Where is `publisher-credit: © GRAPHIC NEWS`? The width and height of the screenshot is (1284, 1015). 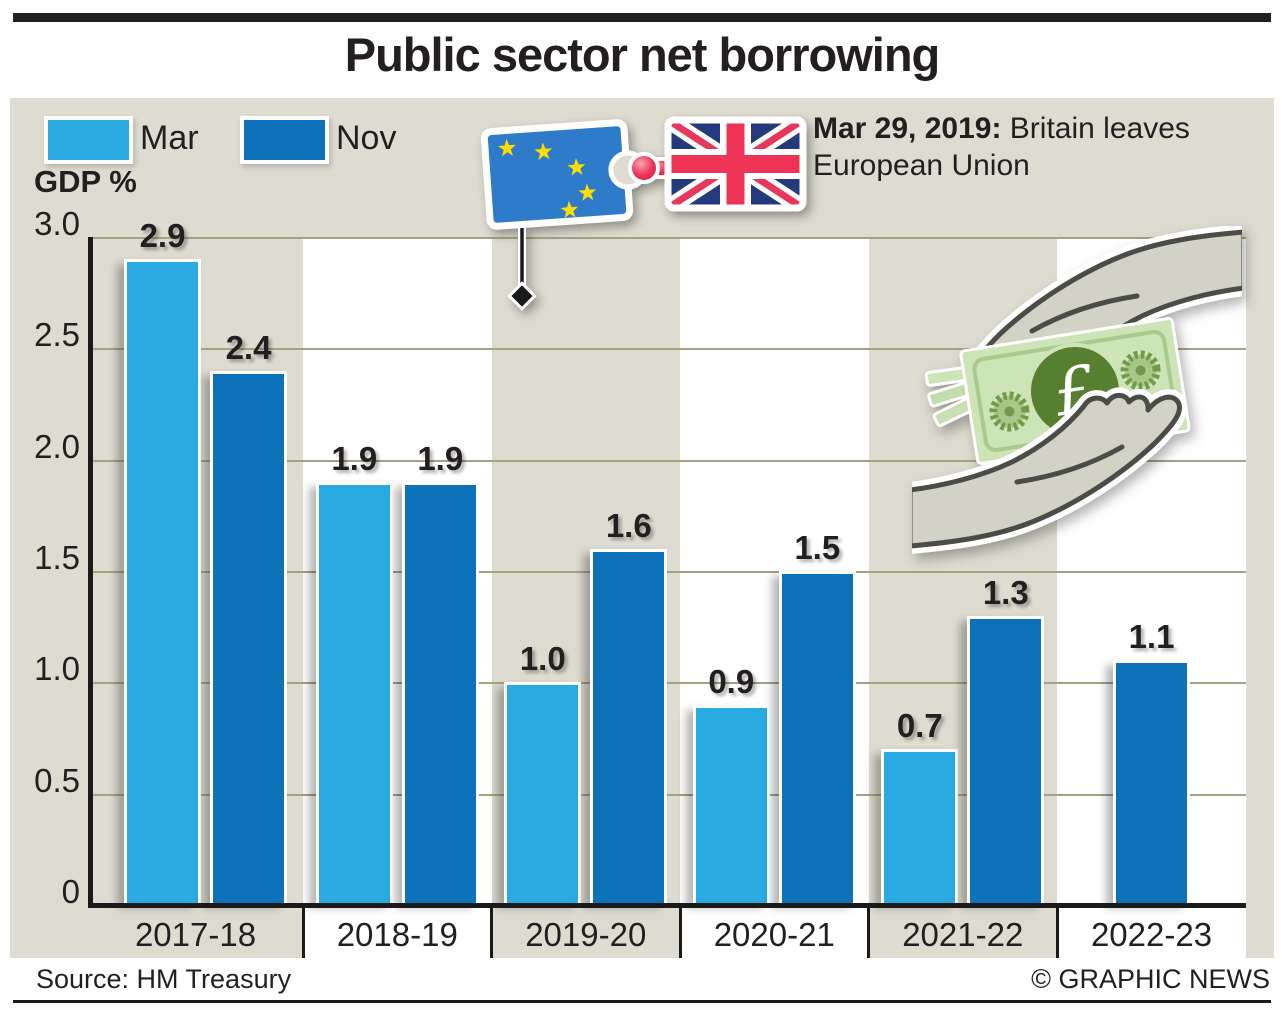 publisher-credit: © GRAPHIC NEWS is located at coordinates (1150, 979).